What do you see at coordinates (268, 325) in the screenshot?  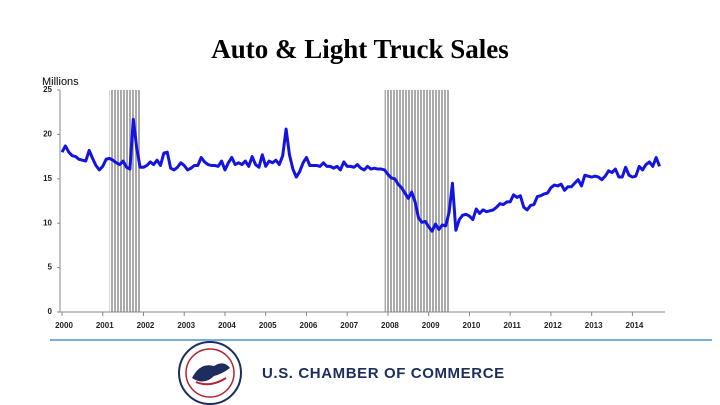 I see `x-tick-label: 2005` at bounding box center [268, 325].